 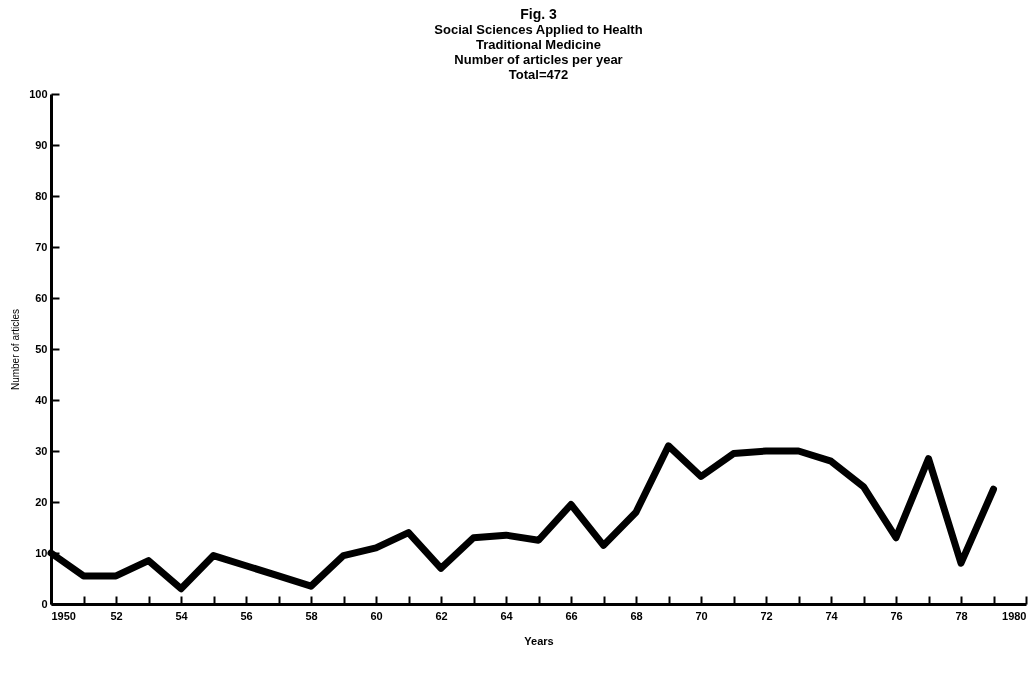 I want to click on x-tick-label: 52, so click(x=116, y=615).